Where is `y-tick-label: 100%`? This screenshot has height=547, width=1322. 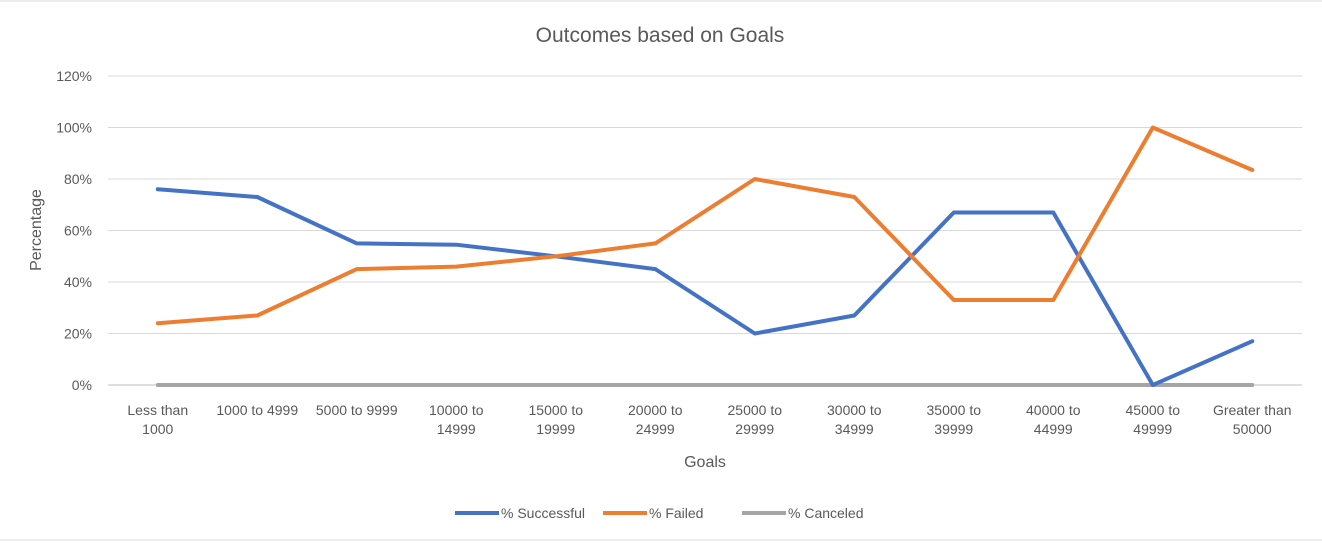 y-tick-label: 100% is located at coordinates (74, 128).